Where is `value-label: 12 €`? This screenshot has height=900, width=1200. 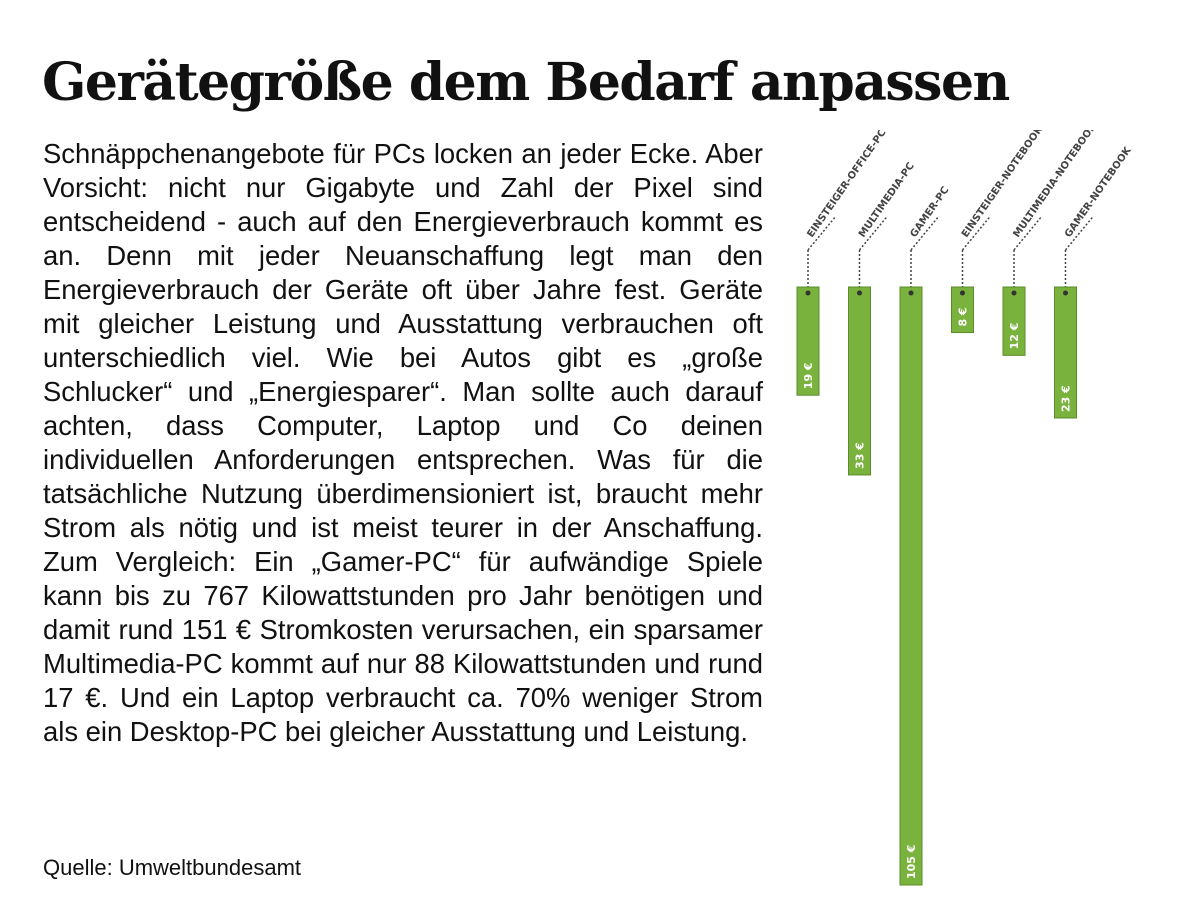 value-label: 12 € is located at coordinates (1014, 336).